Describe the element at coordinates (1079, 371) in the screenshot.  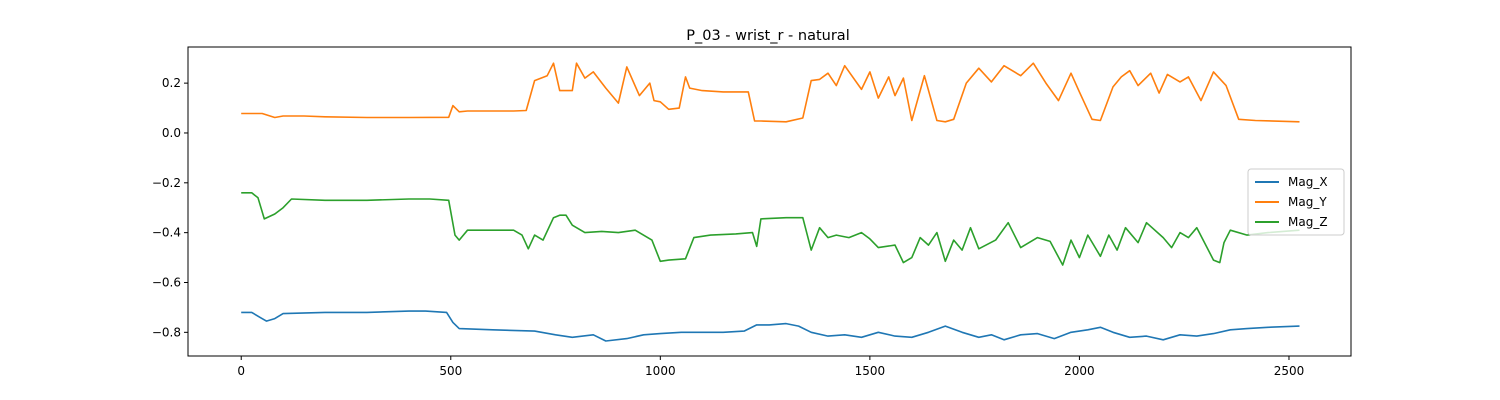
I see `x-tick-label: 2000` at that location.